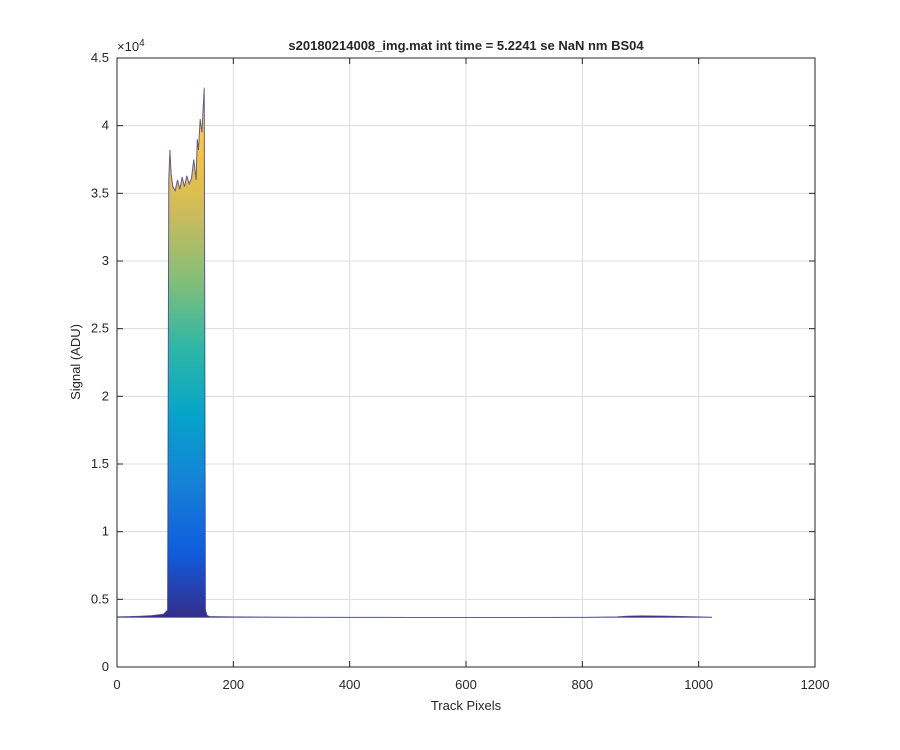 Image resolution: width=900 pixels, height=750 pixels. What do you see at coordinates (142, 43) in the screenshot?
I see `y-axis-exponent-power: 4` at bounding box center [142, 43].